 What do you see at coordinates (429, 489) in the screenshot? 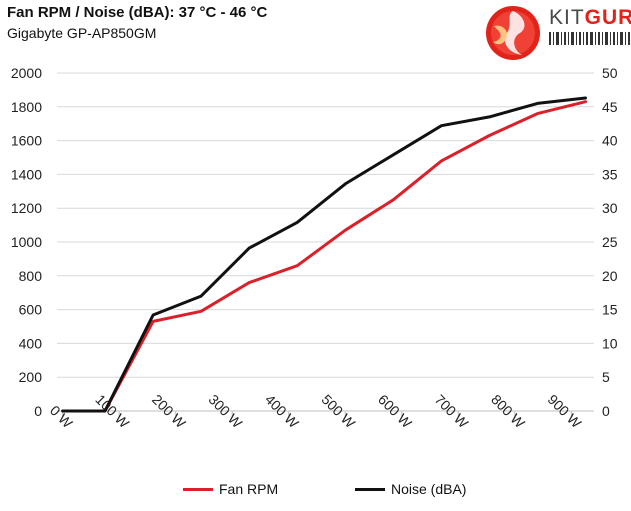
I see `legend-label-noise: Noise (dBA)` at bounding box center [429, 489].